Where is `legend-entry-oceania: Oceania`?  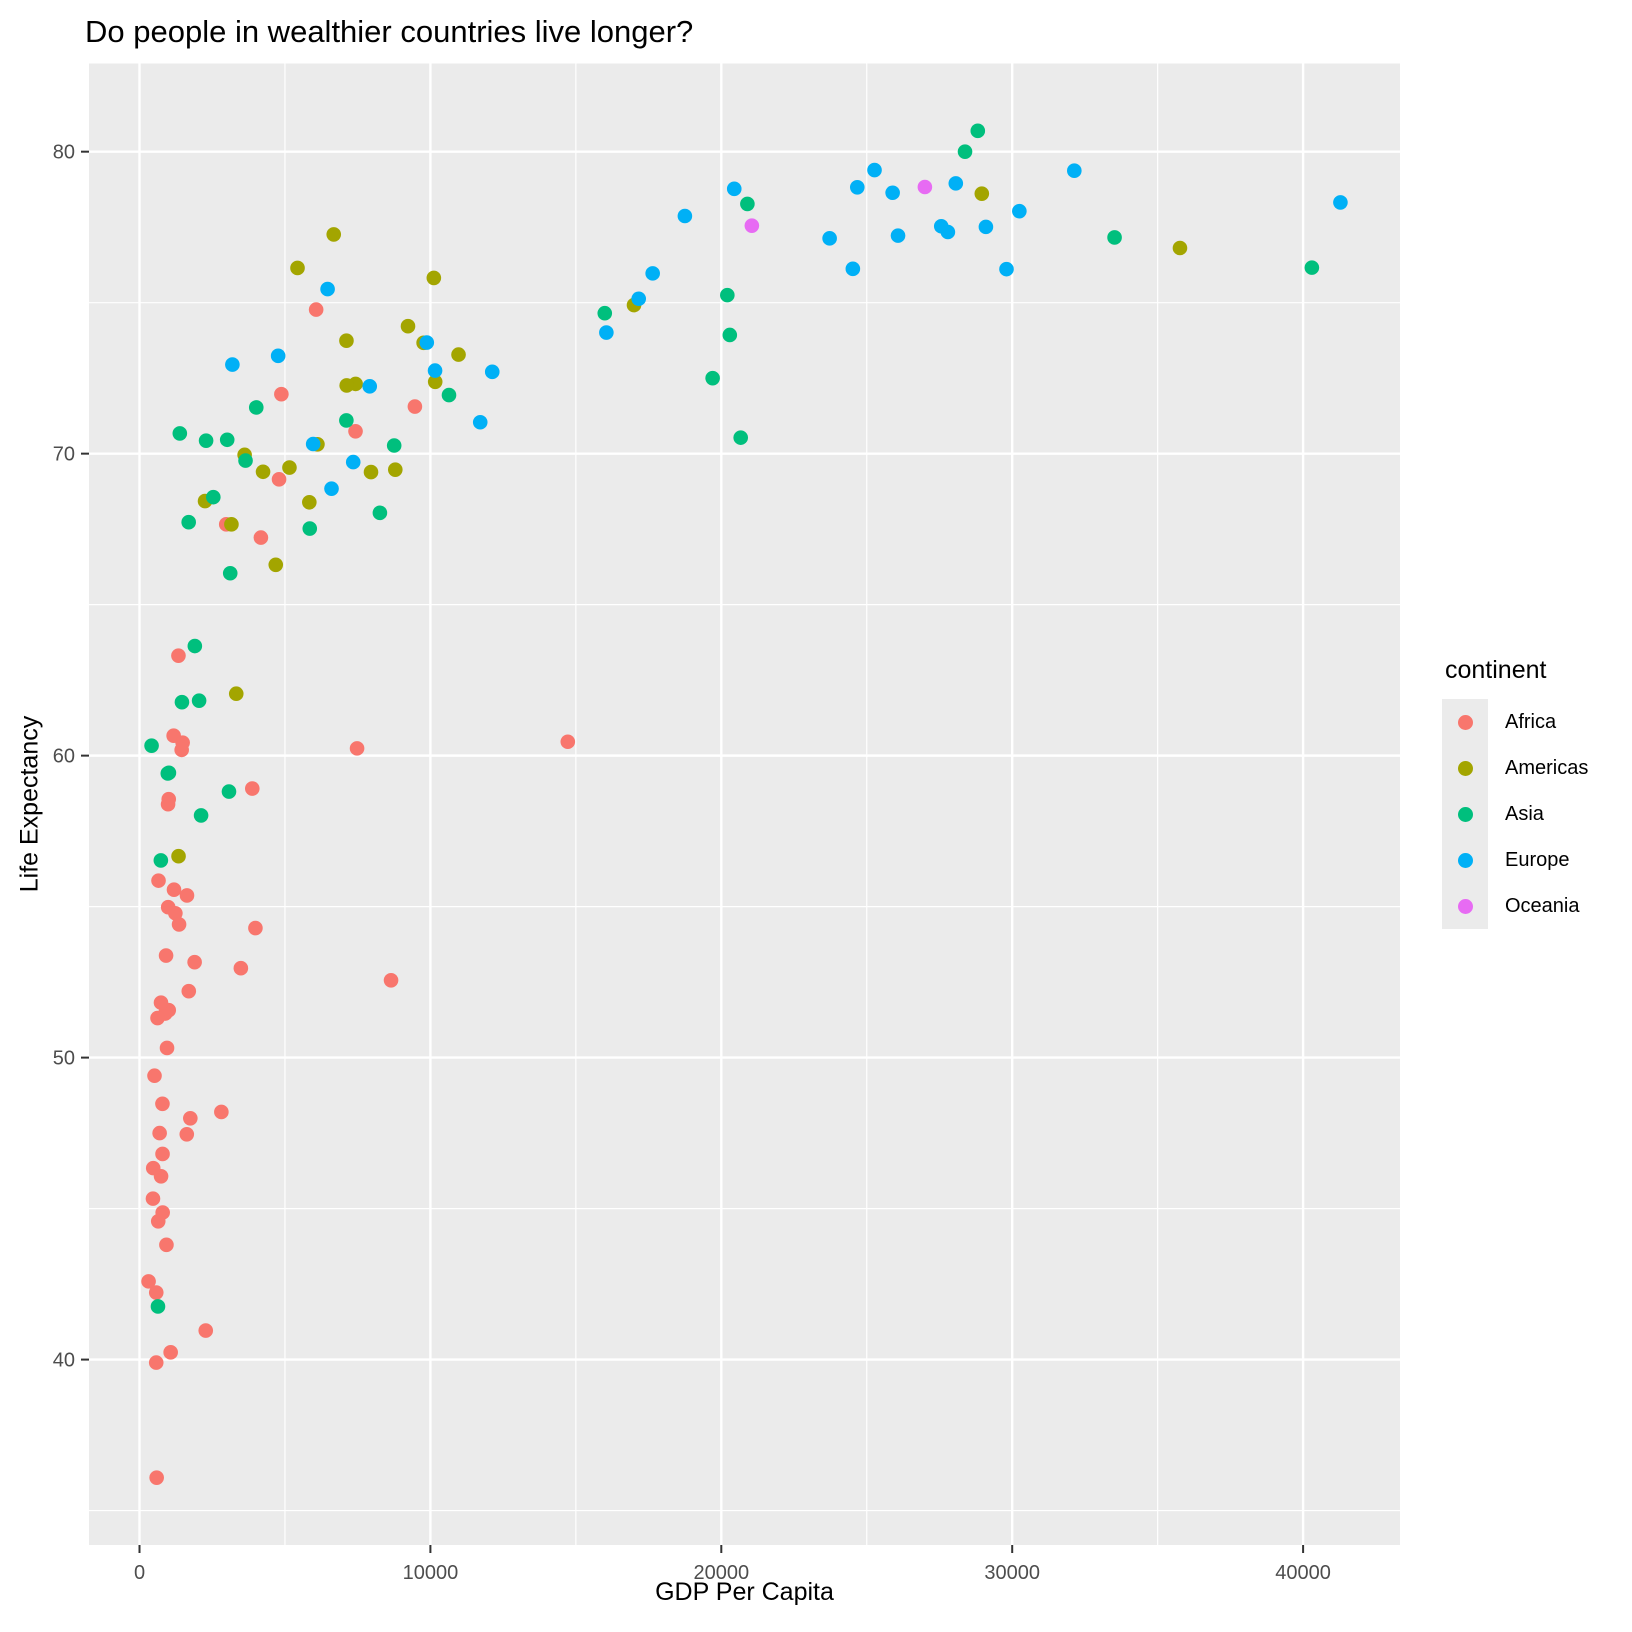 legend-entry-oceania: Oceania is located at coordinates (1515, 906).